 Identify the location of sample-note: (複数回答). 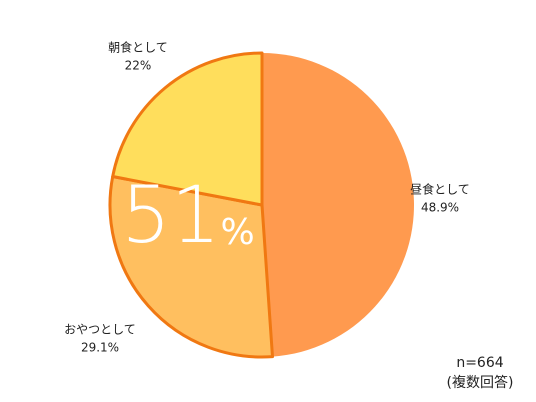
(480, 382).